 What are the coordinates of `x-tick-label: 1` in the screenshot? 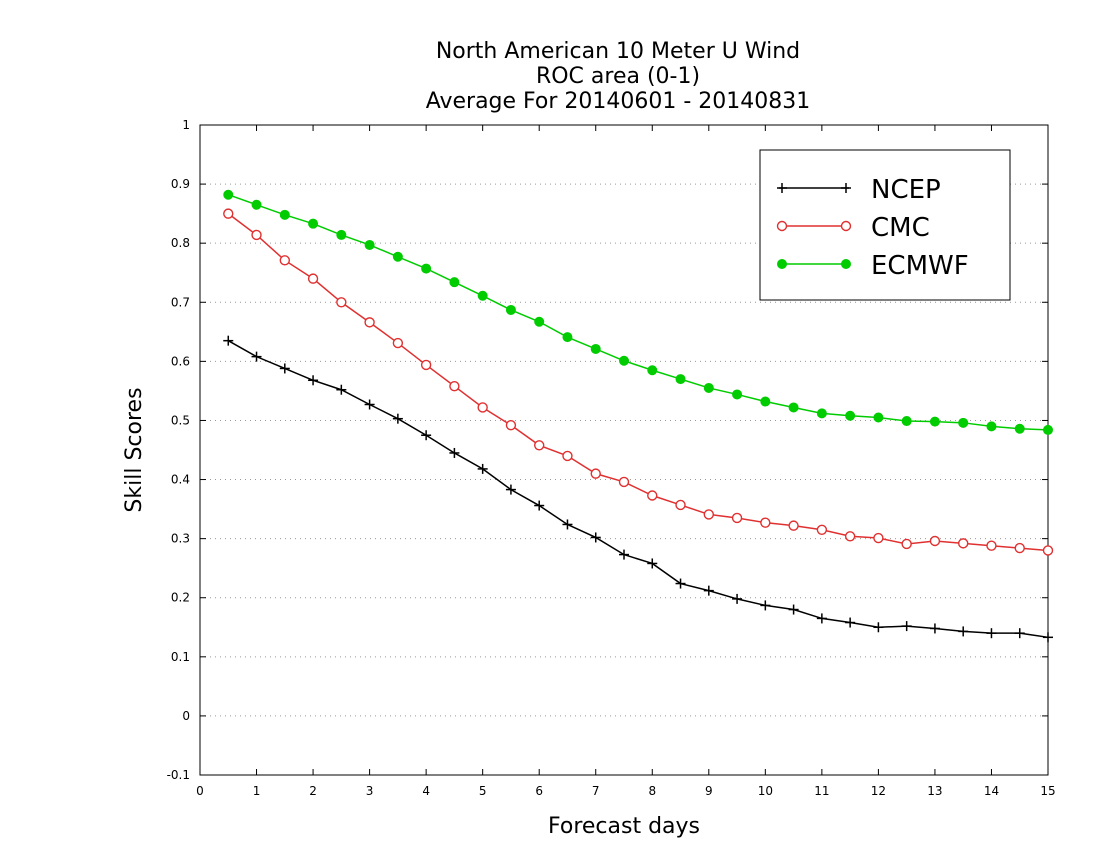 It's located at (257, 791).